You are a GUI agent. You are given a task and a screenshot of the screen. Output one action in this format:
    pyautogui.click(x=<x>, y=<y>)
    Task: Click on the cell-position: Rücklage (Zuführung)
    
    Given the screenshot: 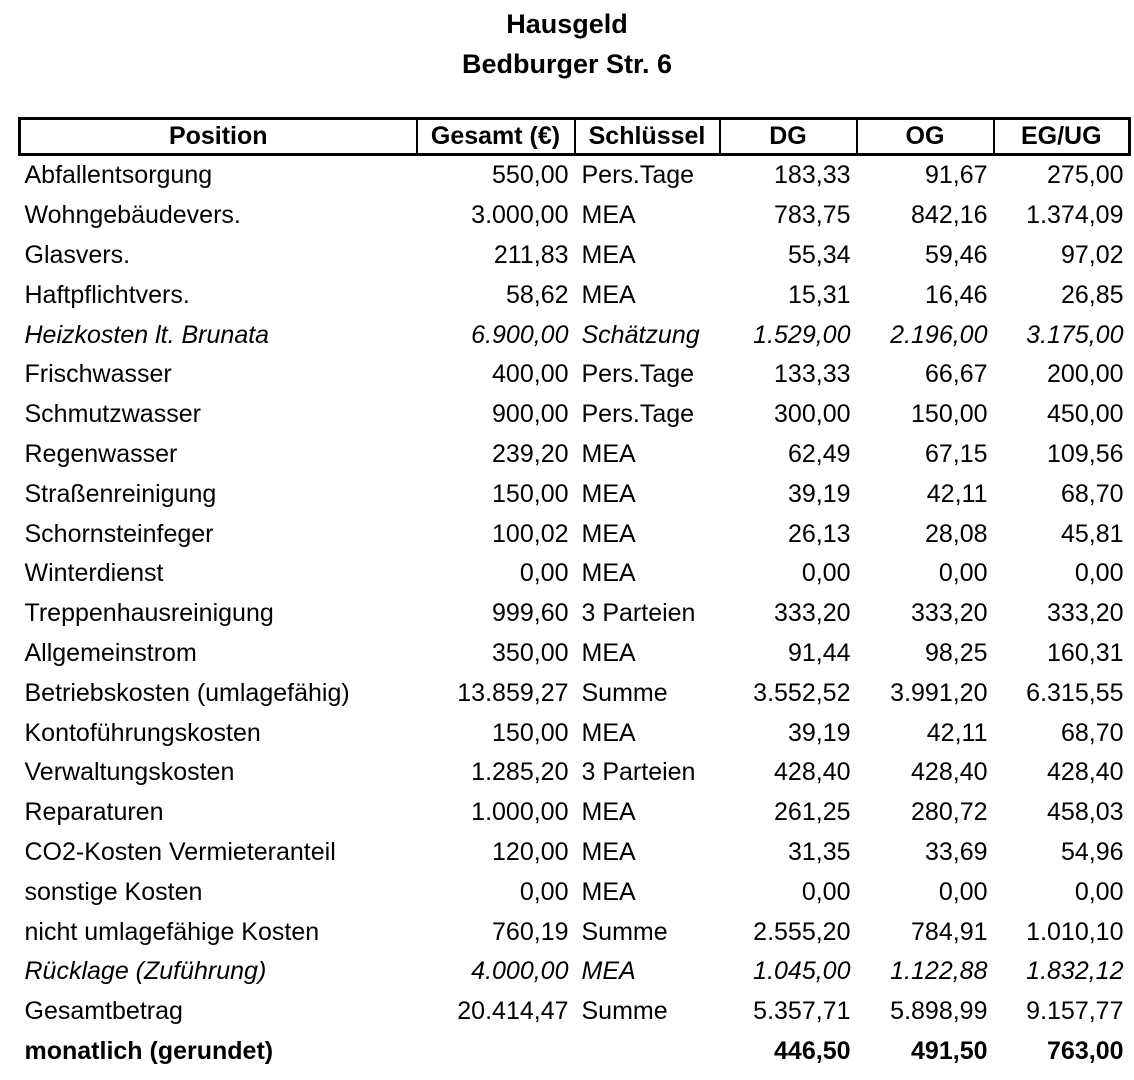 What is the action you would take?
    pyautogui.click(x=145, y=971)
    